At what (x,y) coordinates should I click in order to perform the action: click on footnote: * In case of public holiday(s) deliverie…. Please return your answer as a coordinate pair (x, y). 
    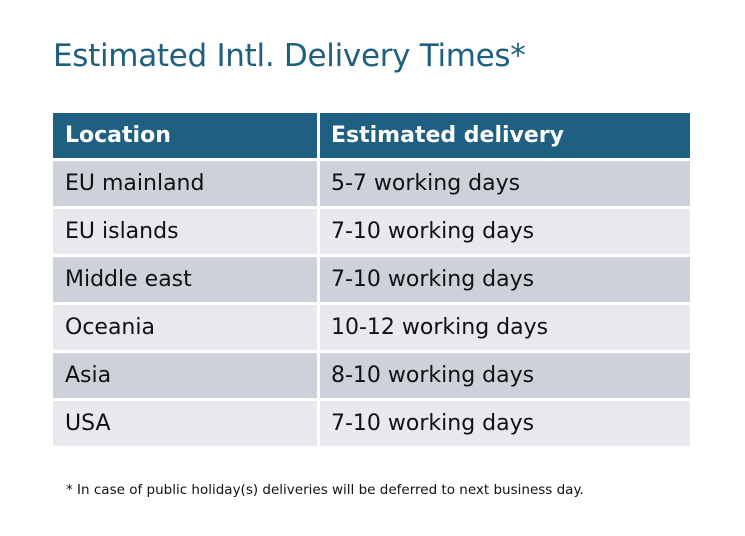
    Looking at the image, I should click on (325, 490).